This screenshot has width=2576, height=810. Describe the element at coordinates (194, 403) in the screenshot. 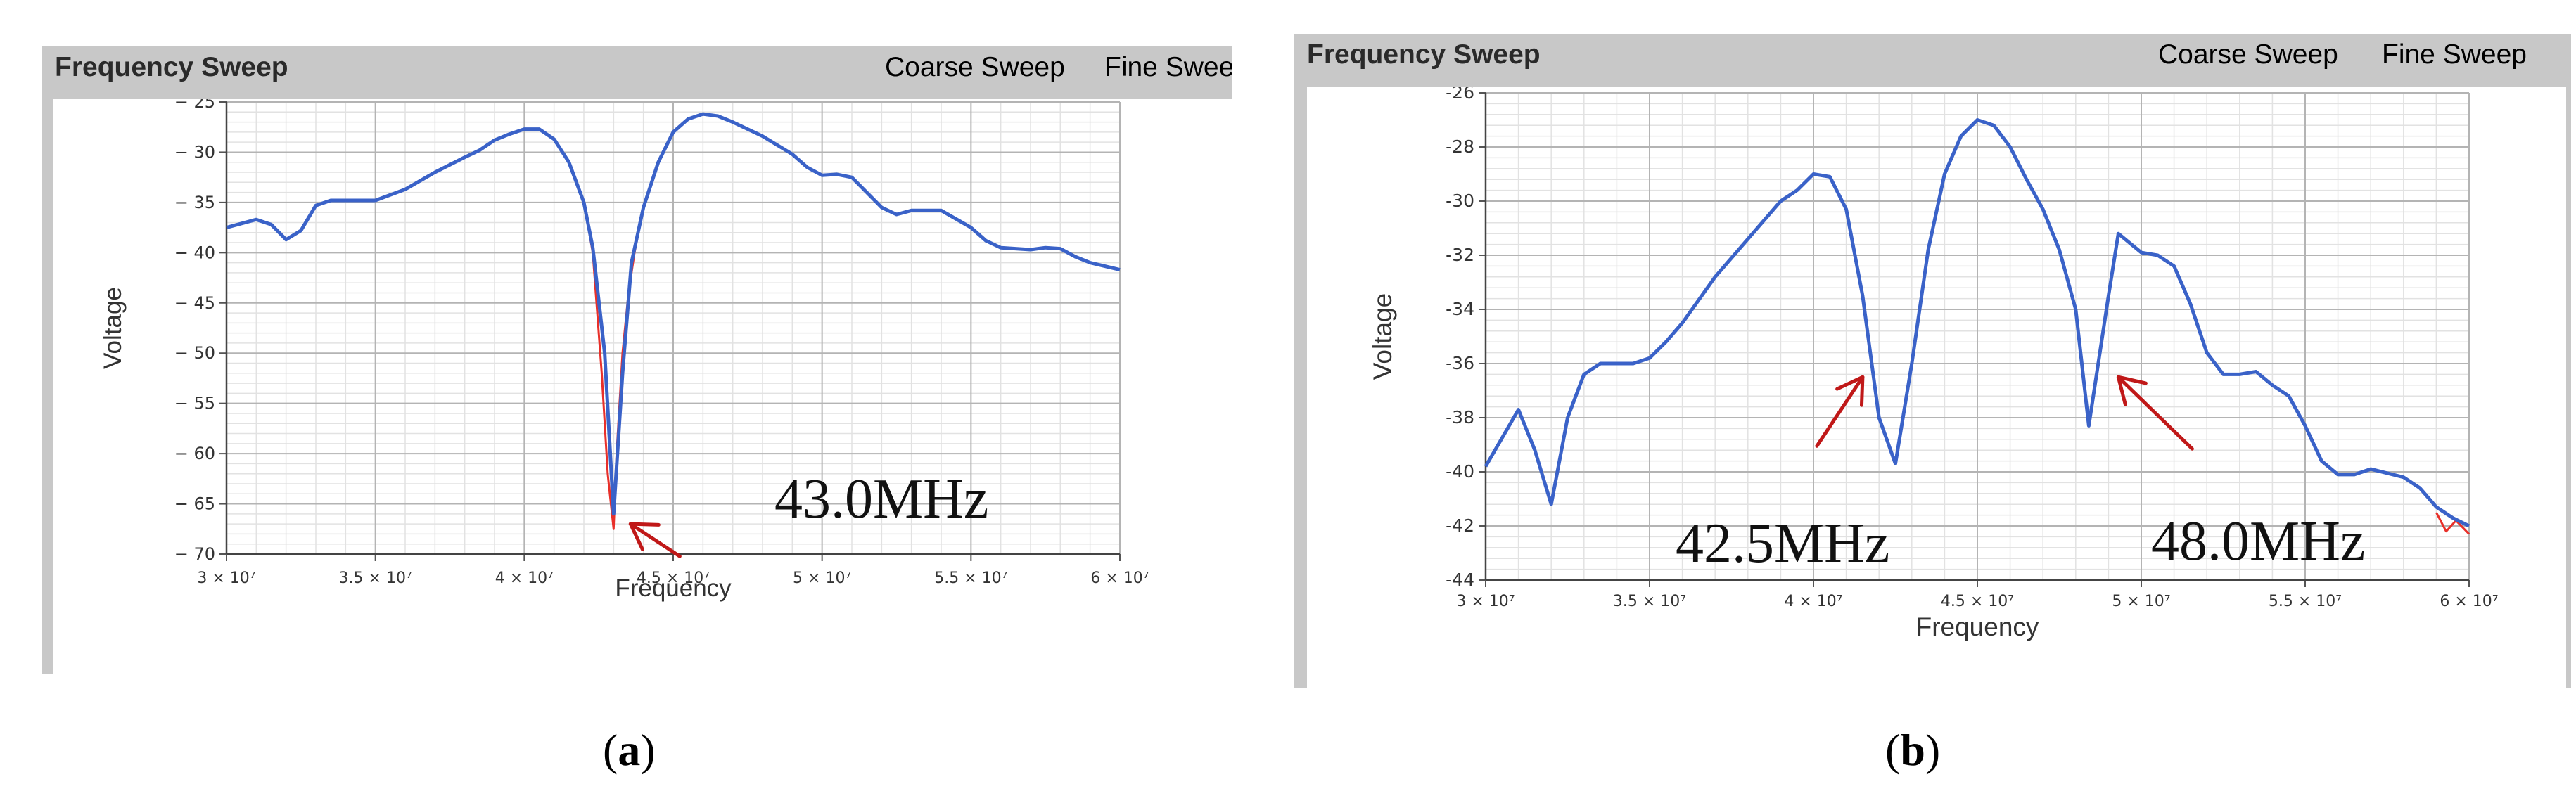

I see `y-tick-label: − 55` at that location.